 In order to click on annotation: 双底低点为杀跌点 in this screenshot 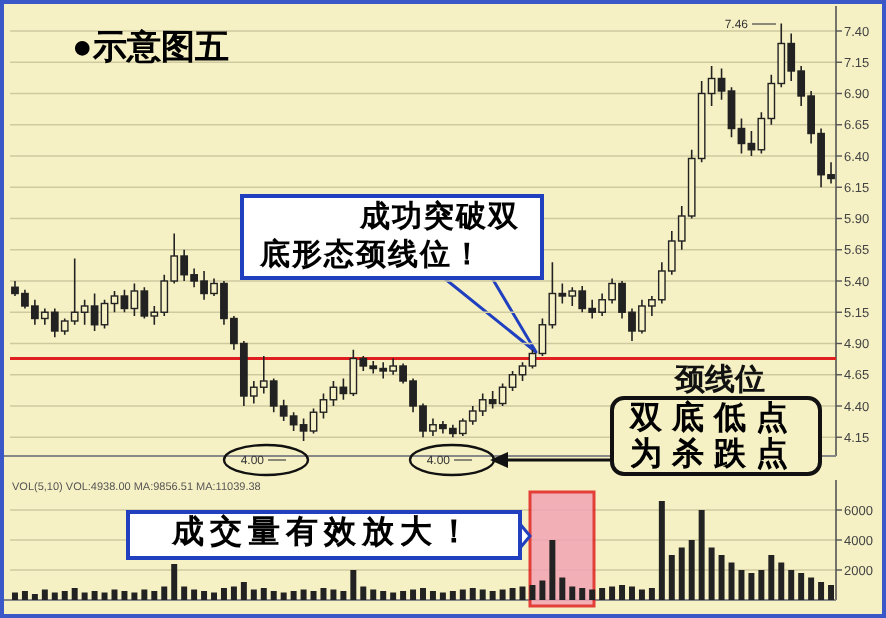, I will do `click(716, 436)`.